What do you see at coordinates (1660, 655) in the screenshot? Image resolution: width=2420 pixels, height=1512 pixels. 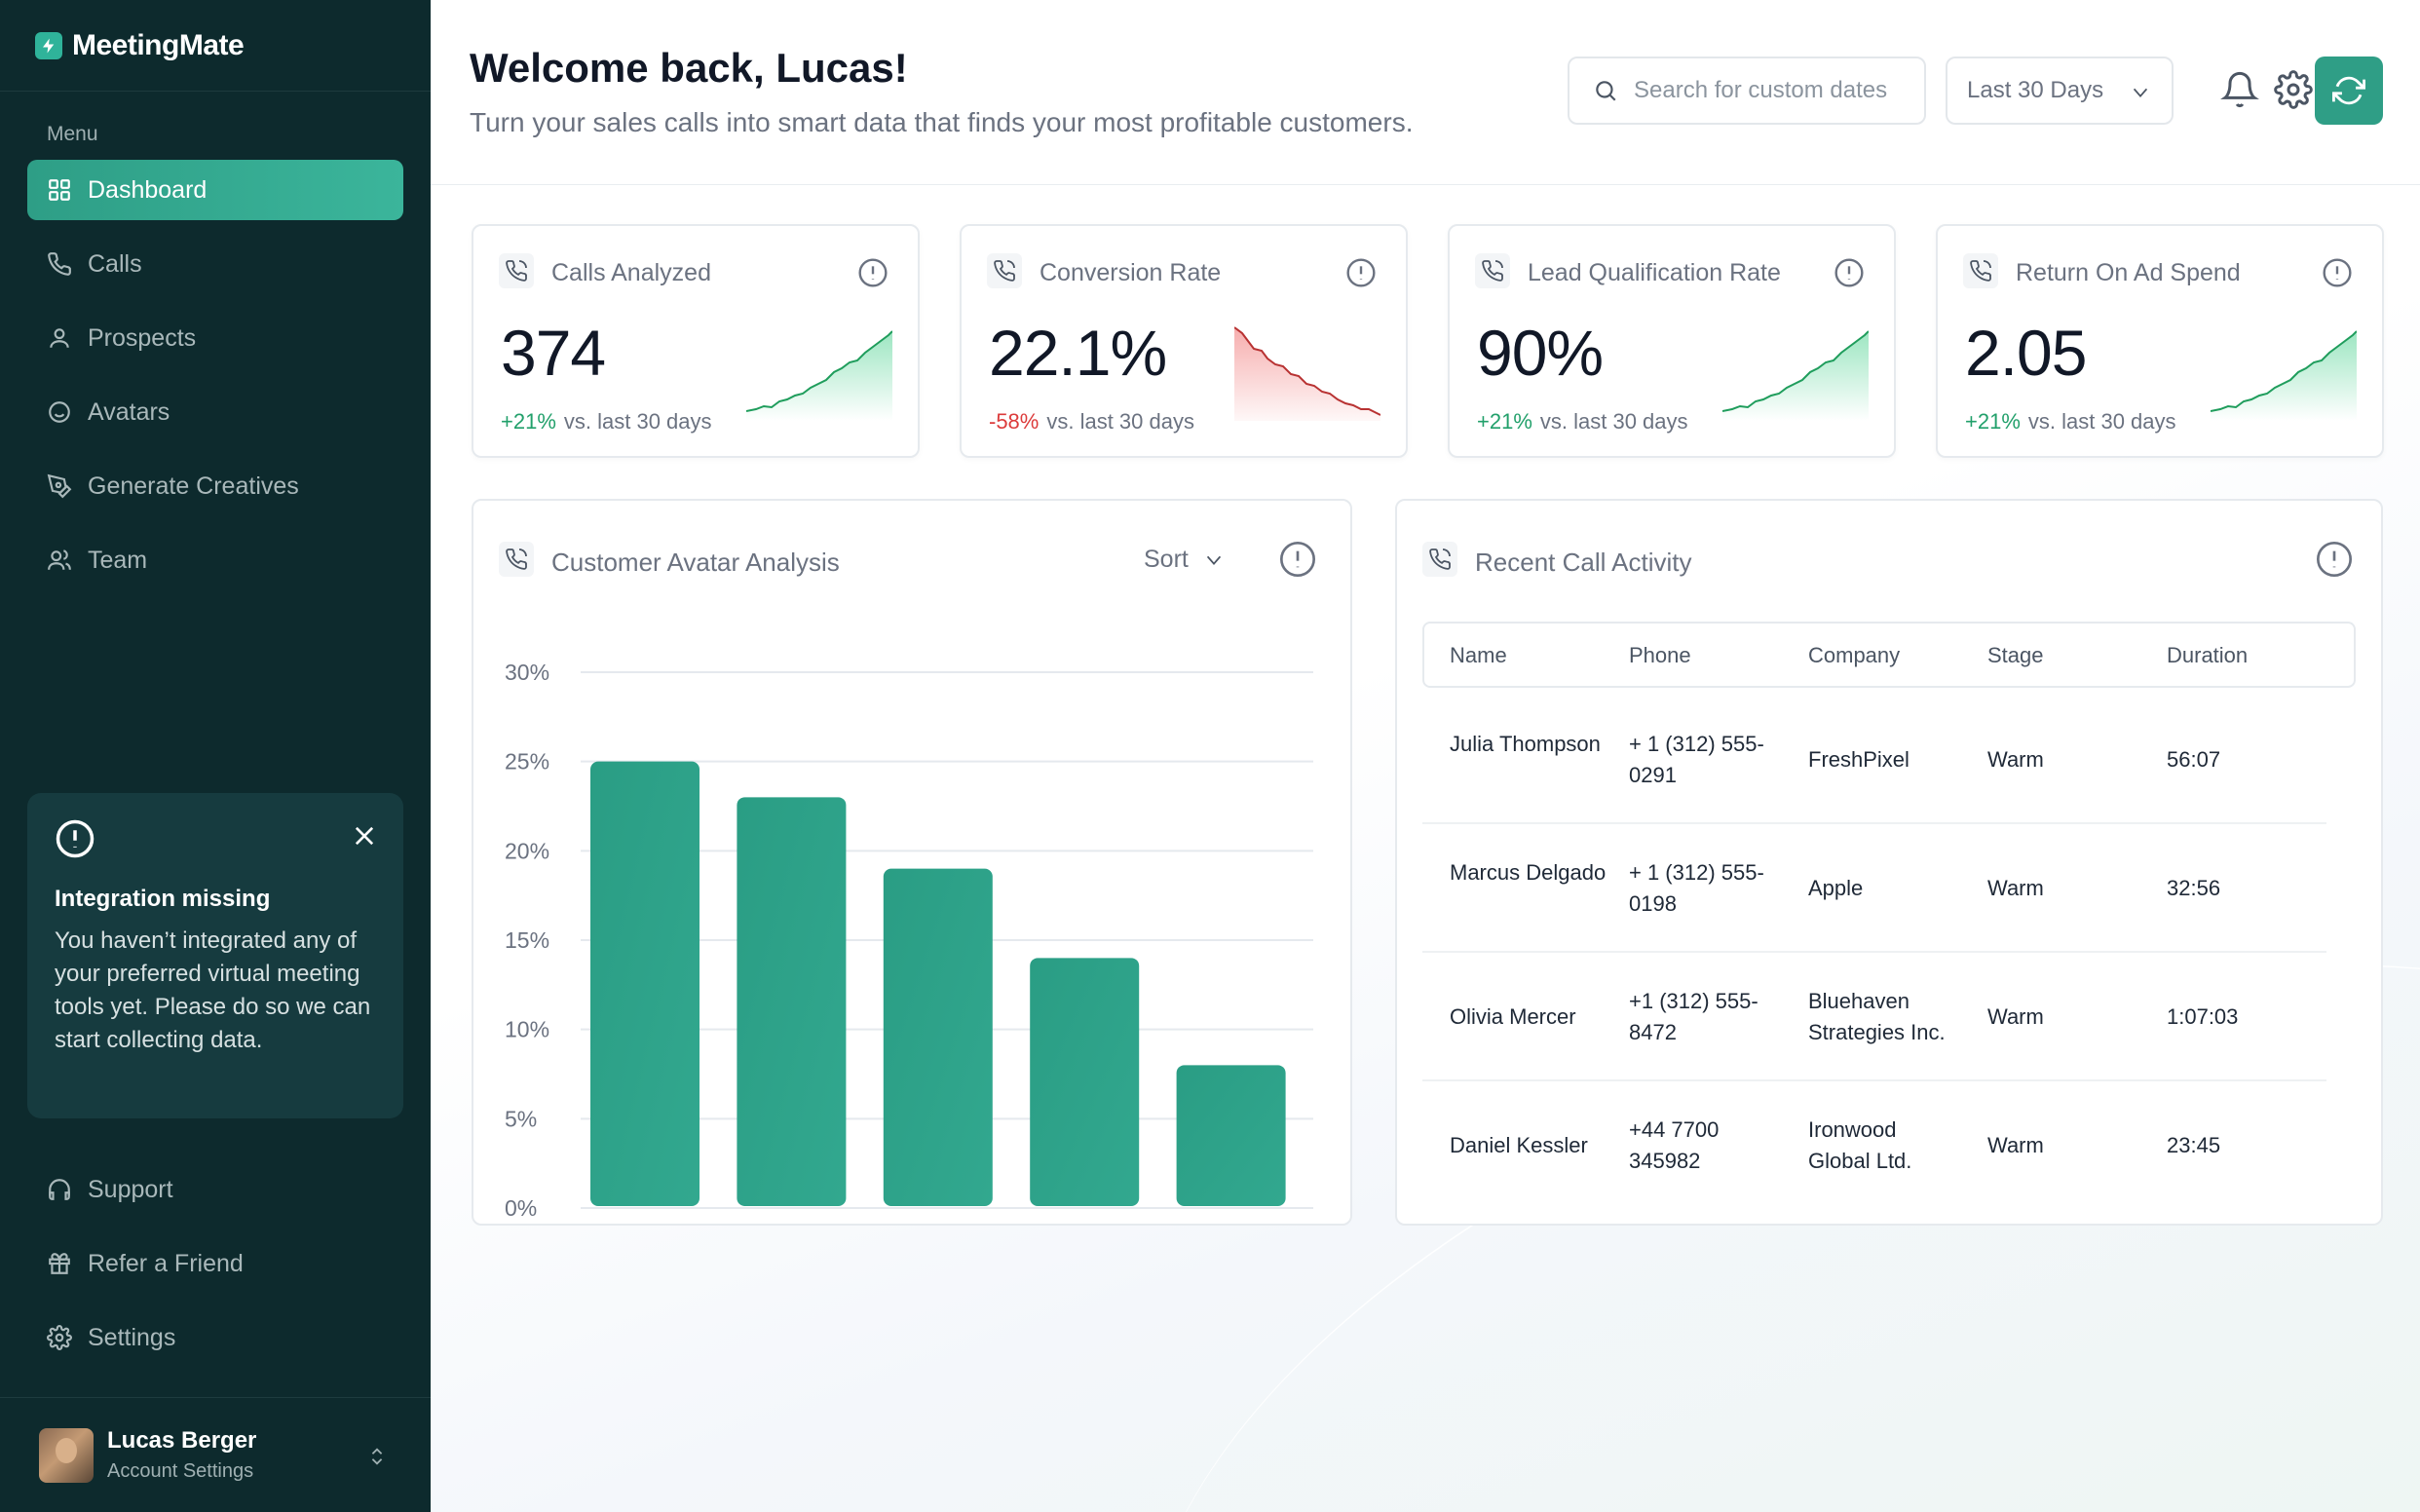 I see `column-header: Phone` at bounding box center [1660, 655].